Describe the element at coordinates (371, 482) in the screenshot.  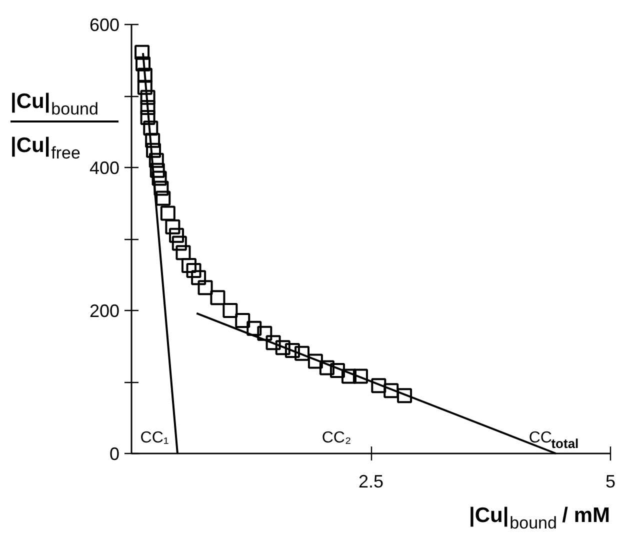
I see `x-tick-label: 2.5` at that location.